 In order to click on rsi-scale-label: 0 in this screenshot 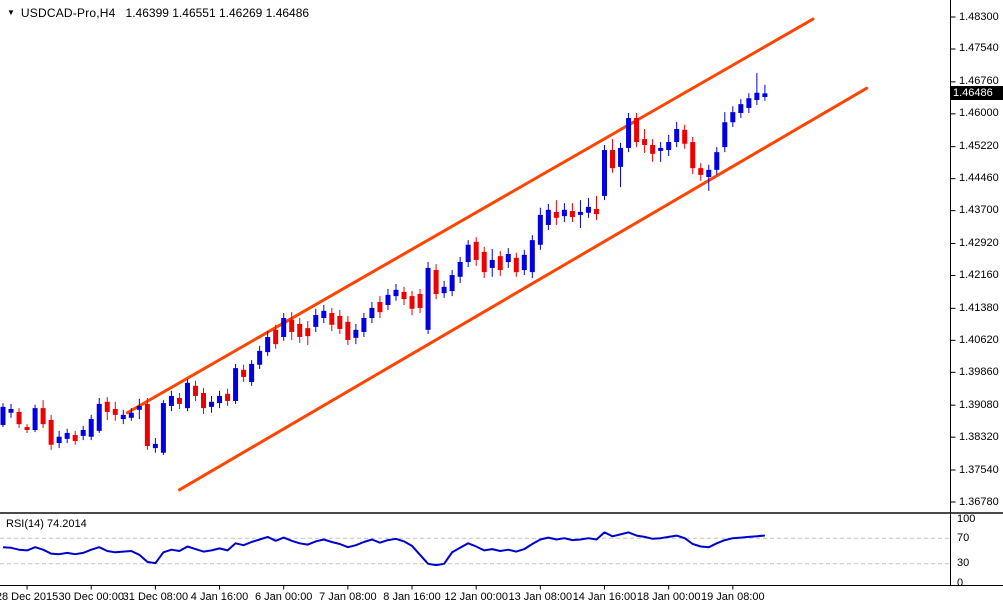, I will do `click(960, 582)`.